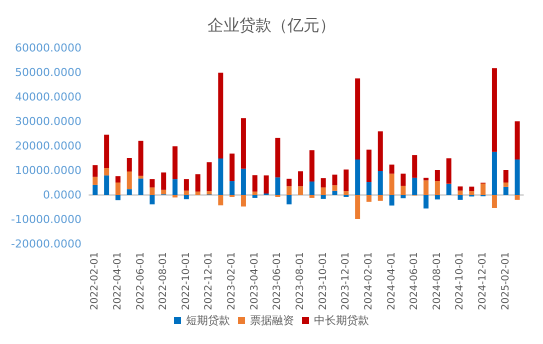  What do you see at coordinates (46, 244) in the screenshot?
I see `y-tick-label: -20000.0000` at bounding box center [46, 244].